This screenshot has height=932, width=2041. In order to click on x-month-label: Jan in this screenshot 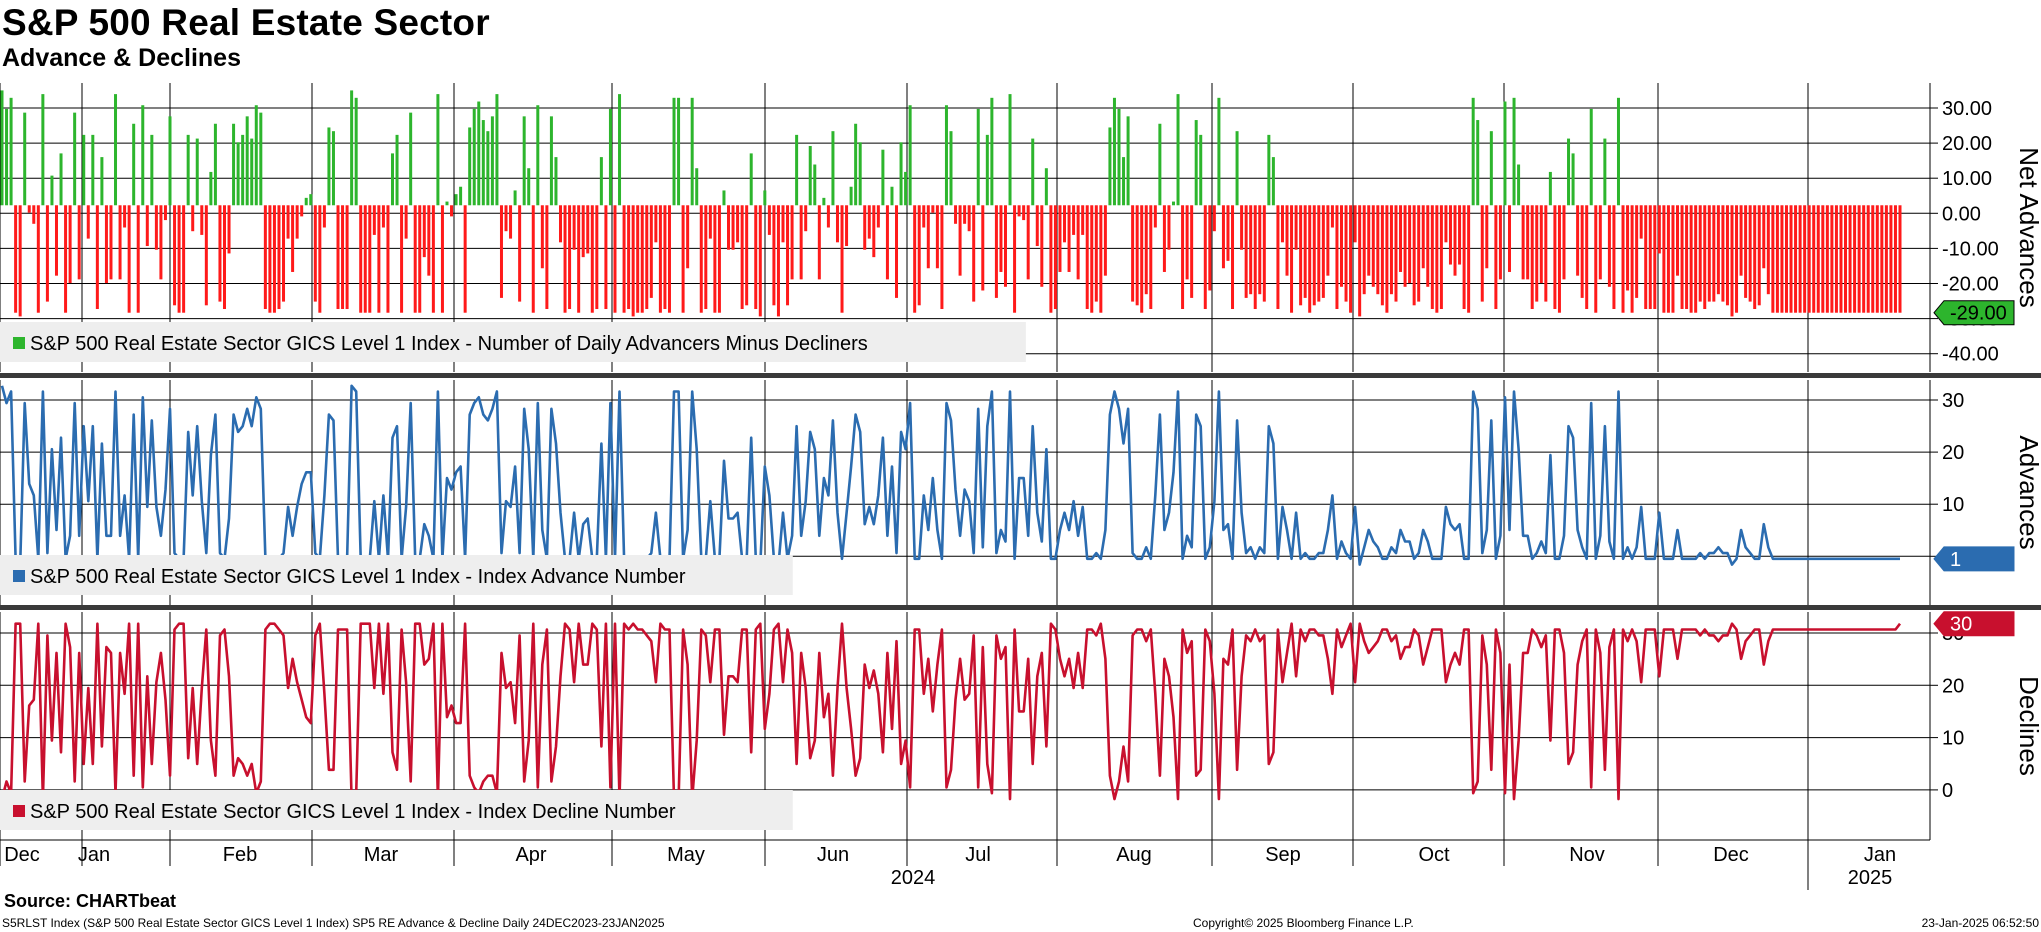, I will do `click(94, 855)`.